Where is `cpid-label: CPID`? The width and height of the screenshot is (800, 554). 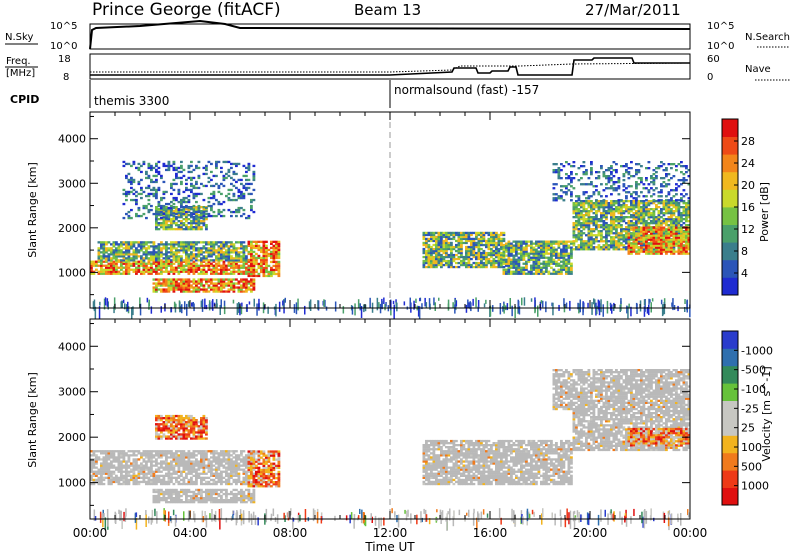
cpid-label: CPID is located at coordinates (24, 99).